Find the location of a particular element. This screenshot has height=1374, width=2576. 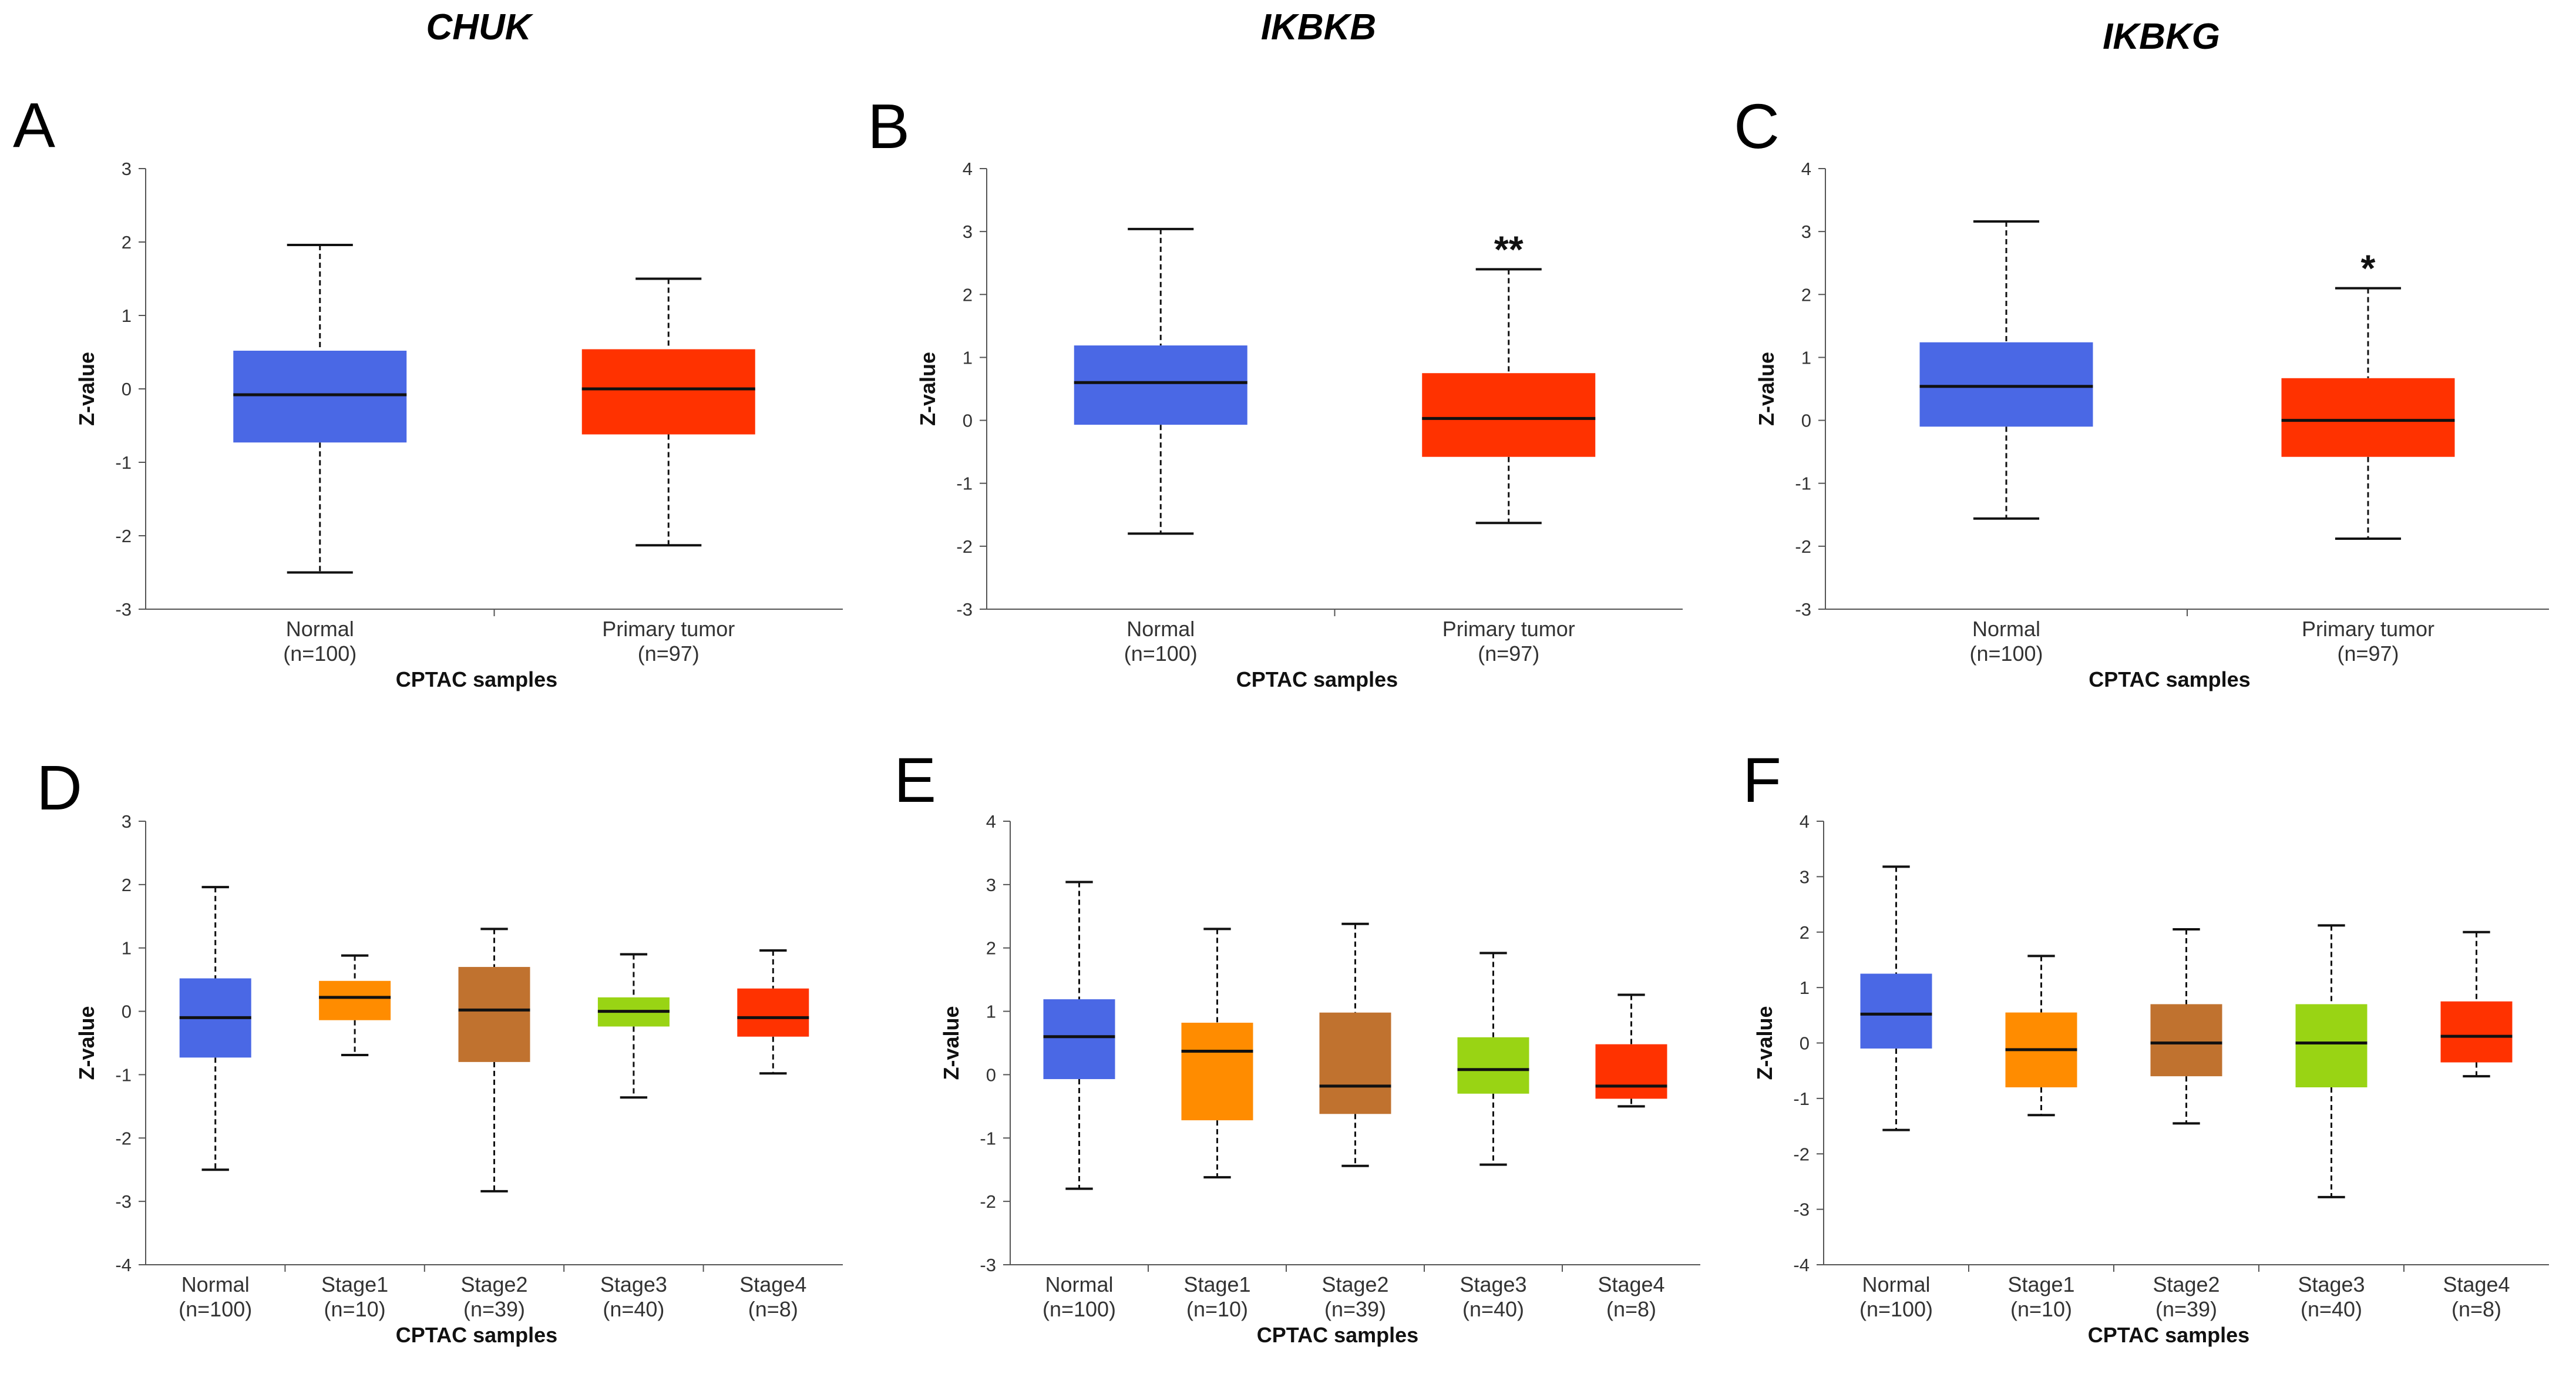

box-stage1 is located at coordinates (1217, 1071).